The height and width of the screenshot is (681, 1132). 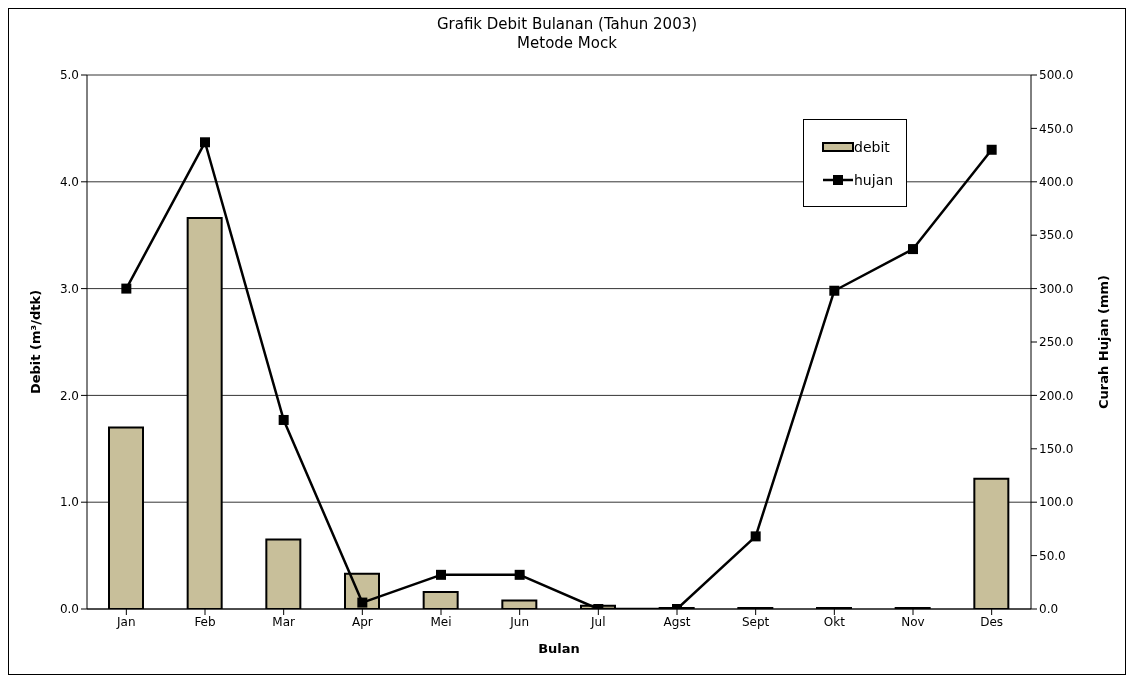 What do you see at coordinates (567, 24) in the screenshot?
I see `chart-title: Grafik Debit Bulanan (Tahun 2003)` at bounding box center [567, 24].